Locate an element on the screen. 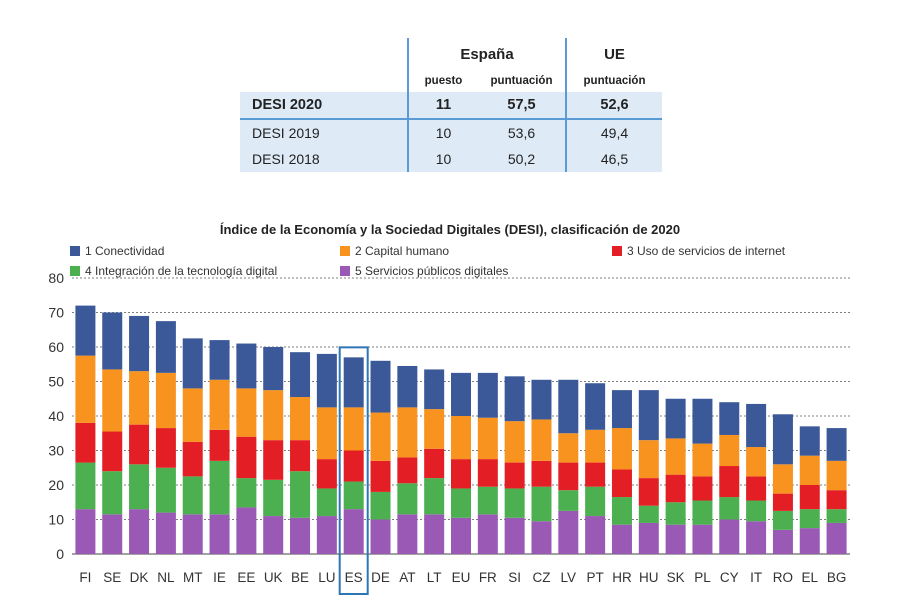 The height and width of the screenshot is (606, 900). x-tick-label: NL is located at coordinates (166, 577).